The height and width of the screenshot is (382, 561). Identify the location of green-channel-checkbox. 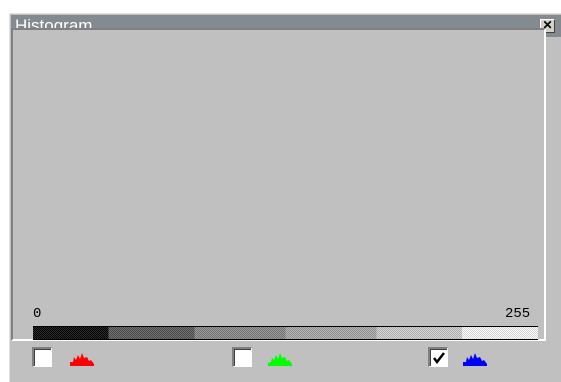
(242, 357).